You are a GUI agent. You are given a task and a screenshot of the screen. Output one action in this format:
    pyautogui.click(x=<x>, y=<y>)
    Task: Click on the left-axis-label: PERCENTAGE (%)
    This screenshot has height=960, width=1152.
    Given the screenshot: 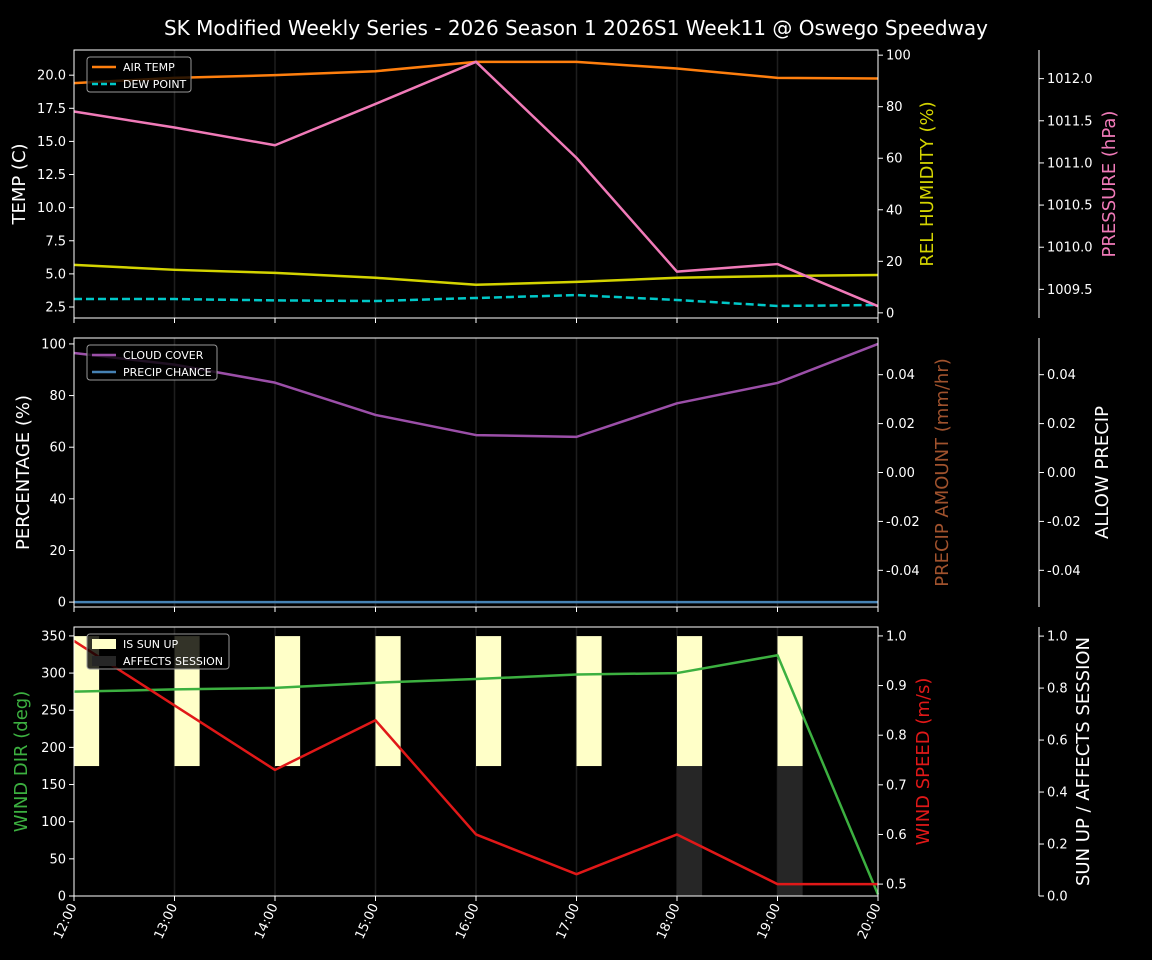 What is the action you would take?
    pyautogui.click(x=23, y=472)
    